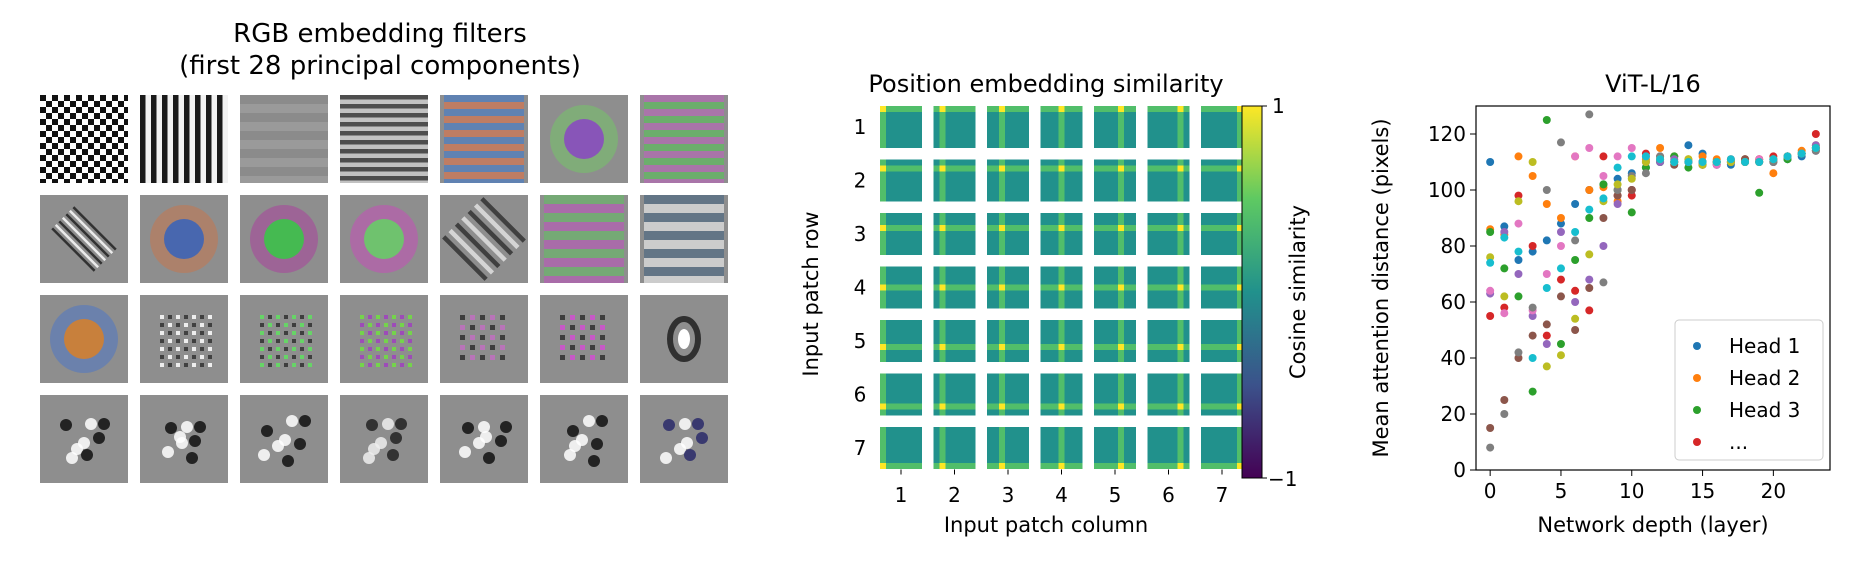  Describe the element at coordinates (1222, 495) in the screenshot. I see `col-tick-label: 7` at that location.